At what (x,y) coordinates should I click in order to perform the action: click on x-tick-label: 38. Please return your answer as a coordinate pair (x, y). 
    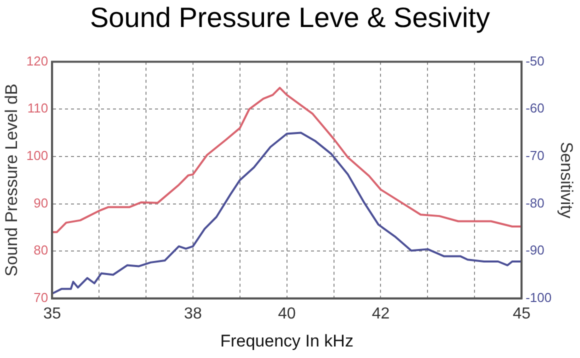
    Looking at the image, I should click on (193, 313).